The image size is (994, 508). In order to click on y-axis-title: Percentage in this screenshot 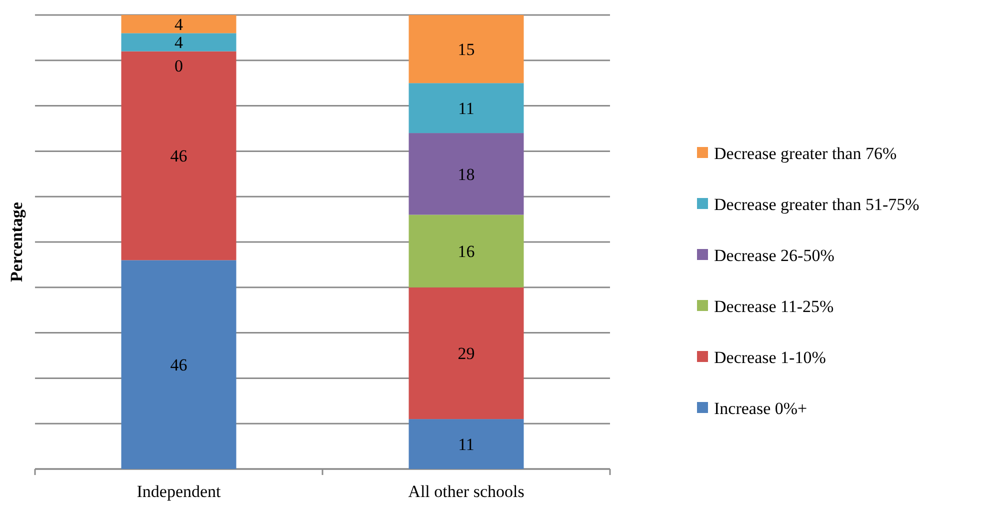, I will do `click(16, 242)`.